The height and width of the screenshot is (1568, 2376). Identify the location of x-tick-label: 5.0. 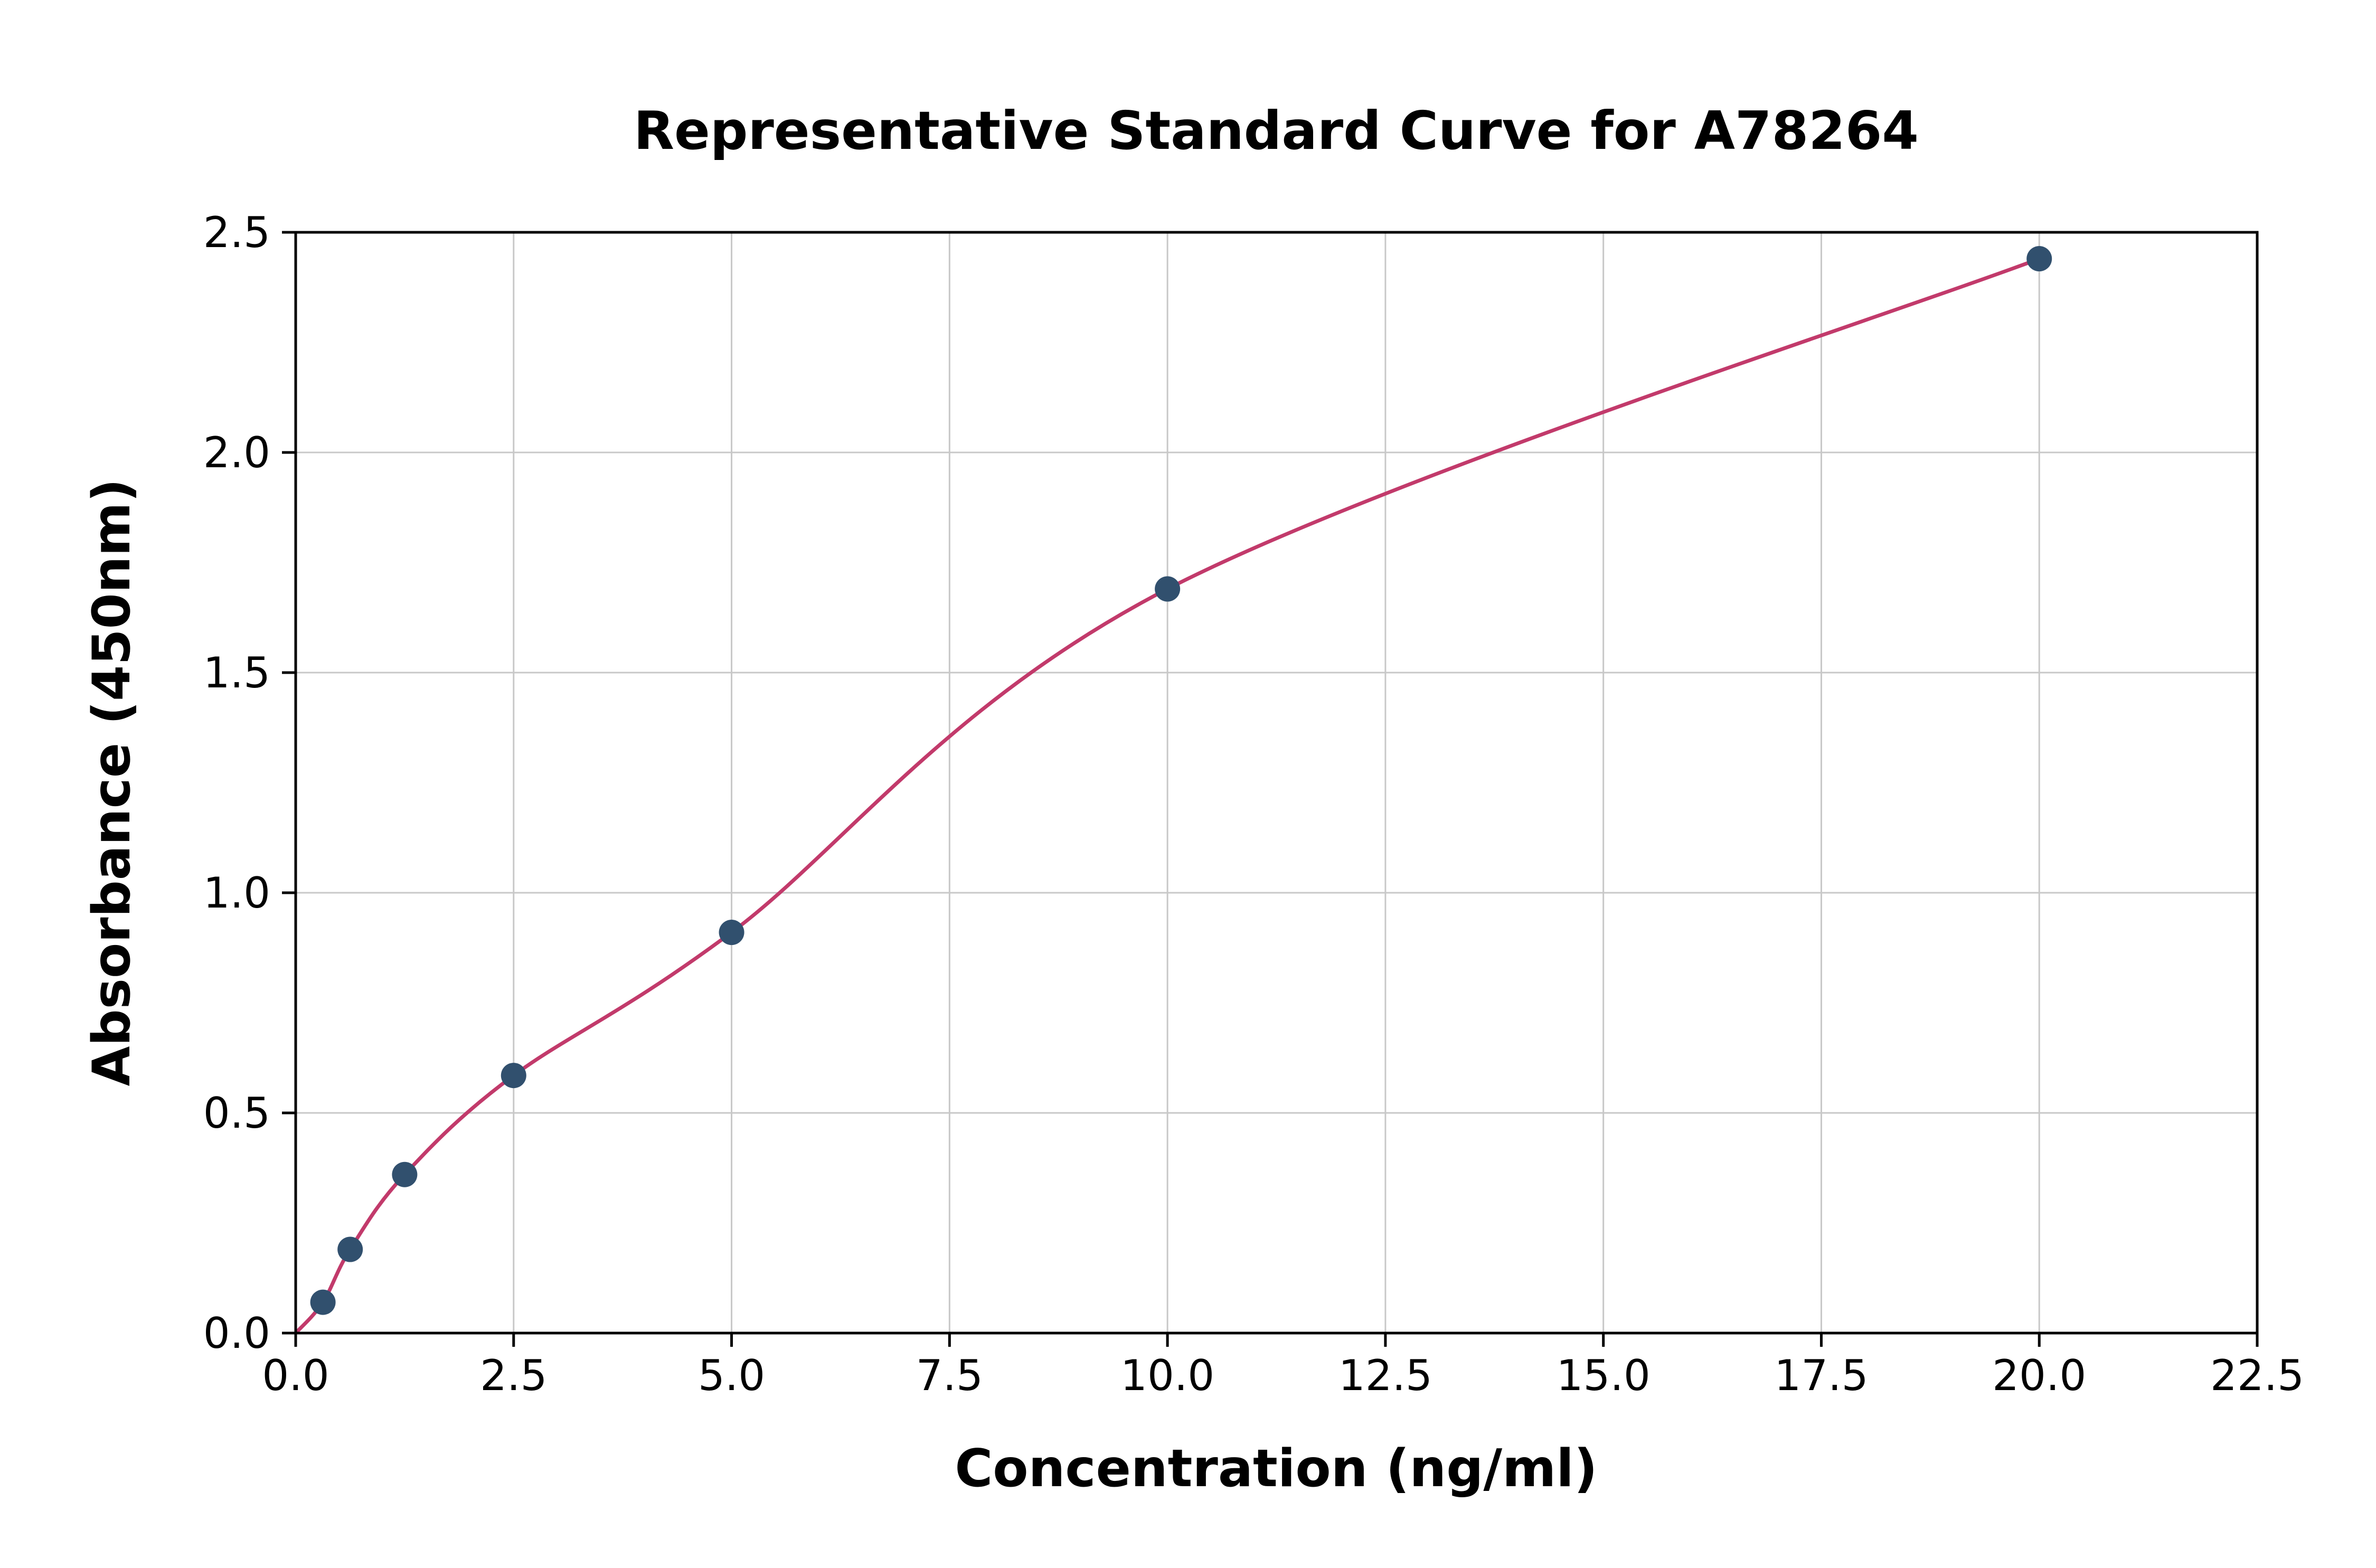
(732, 1375).